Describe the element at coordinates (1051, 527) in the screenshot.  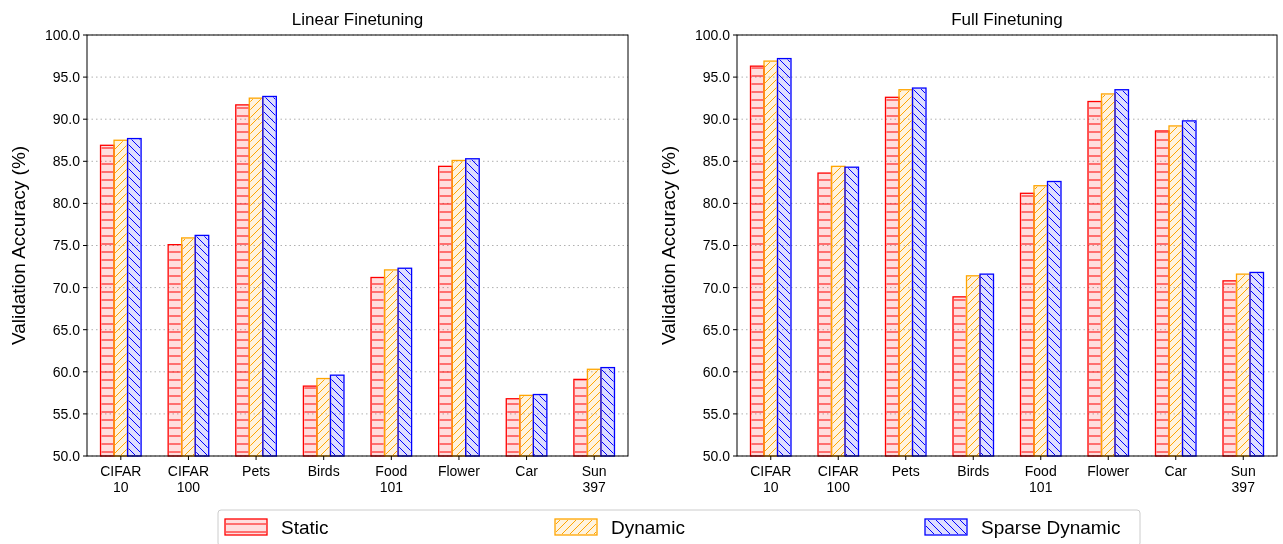
I see `legend-label: Sparse Dynamic` at that location.